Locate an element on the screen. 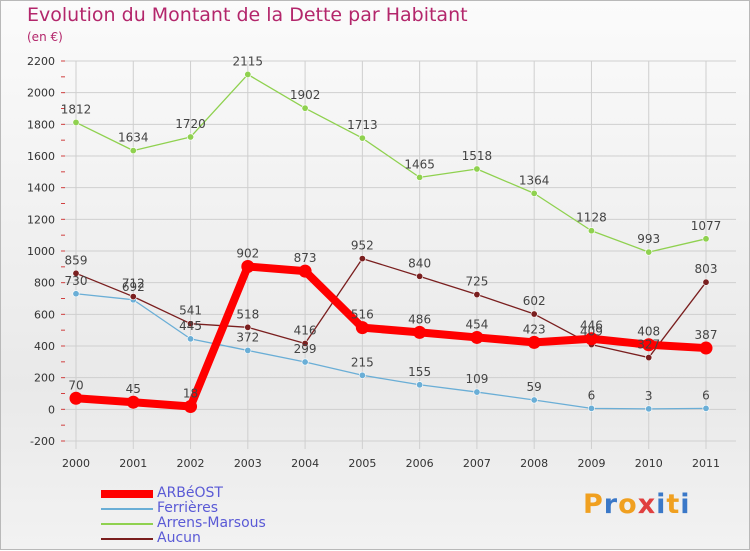 This screenshot has width=750, height=551. legend-swatch-arbeost is located at coordinates (127, 494).